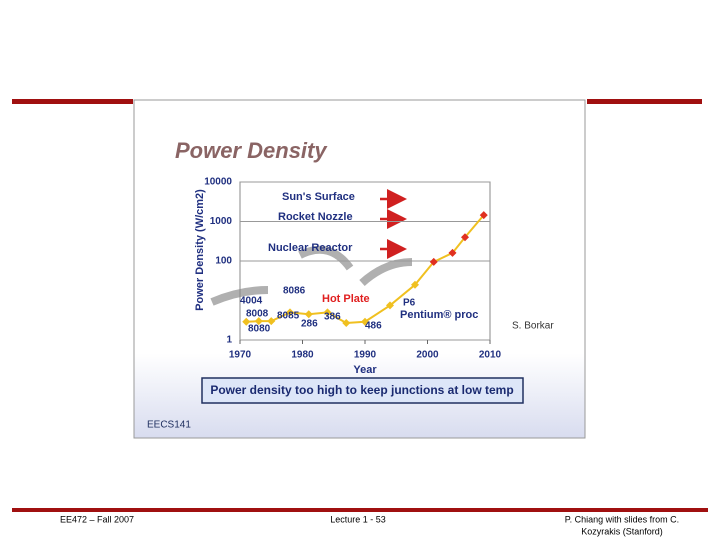 This screenshot has width=720, height=545. I want to click on footer-left: EE472 – Fall 2007, so click(97, 519).